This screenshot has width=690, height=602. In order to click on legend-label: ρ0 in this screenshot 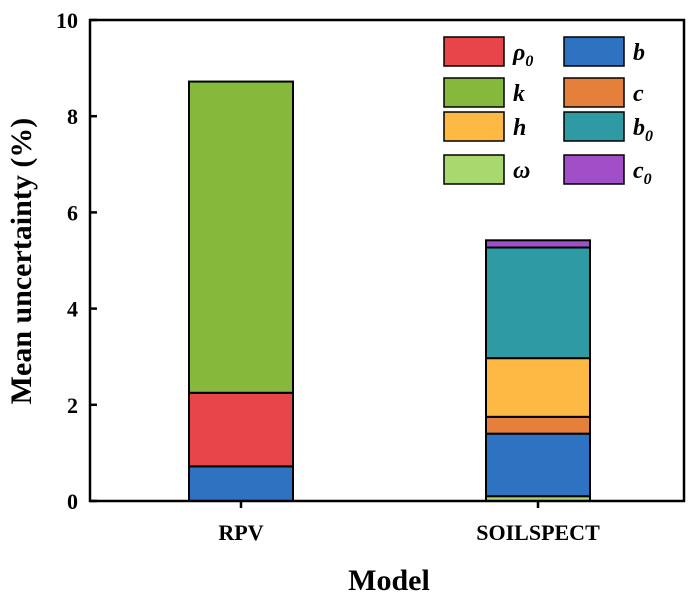, I will do `click(522, 55)`.